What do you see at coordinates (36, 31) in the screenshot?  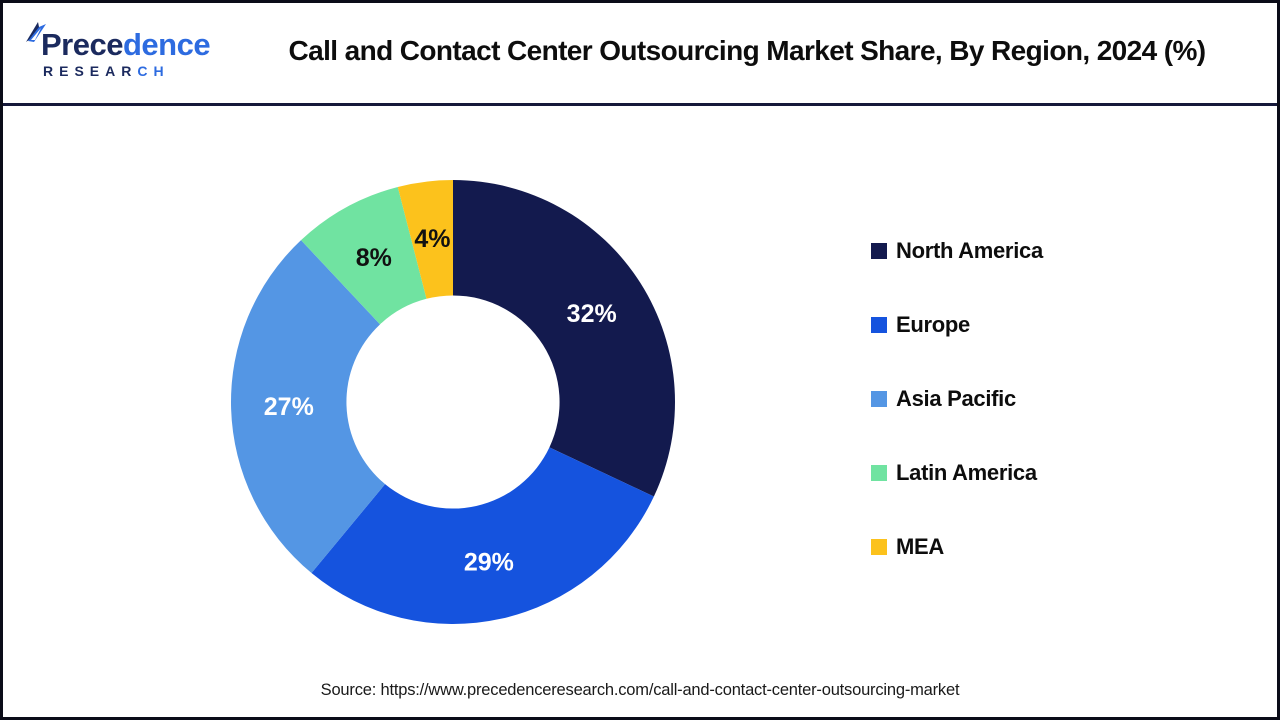 I see `leaf-icon` at bounding box center [36, 31].